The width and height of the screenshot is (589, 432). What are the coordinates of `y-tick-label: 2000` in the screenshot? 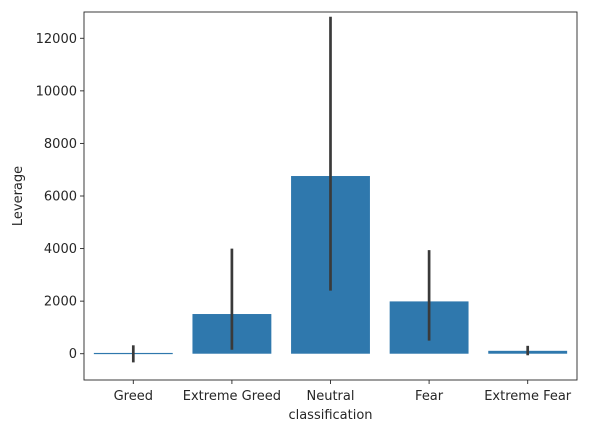 It's located at (60, 302).